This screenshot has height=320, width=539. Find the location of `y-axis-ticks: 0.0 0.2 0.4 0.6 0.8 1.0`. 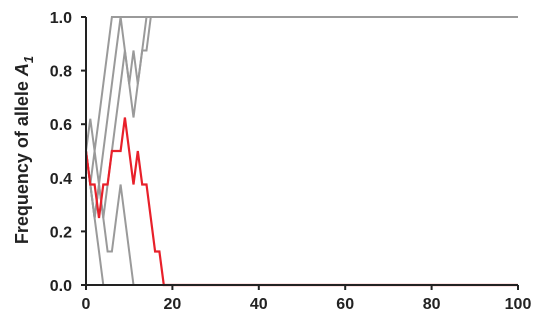

y-axis-ticks: 0.0 0.2 0.4 0.6 0.8 1.0 is located at coordinates (68, 152).